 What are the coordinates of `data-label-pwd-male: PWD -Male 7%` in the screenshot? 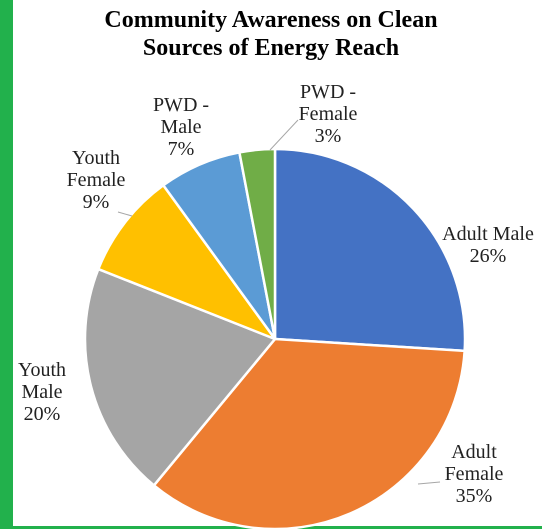 It's located at (181, 127).